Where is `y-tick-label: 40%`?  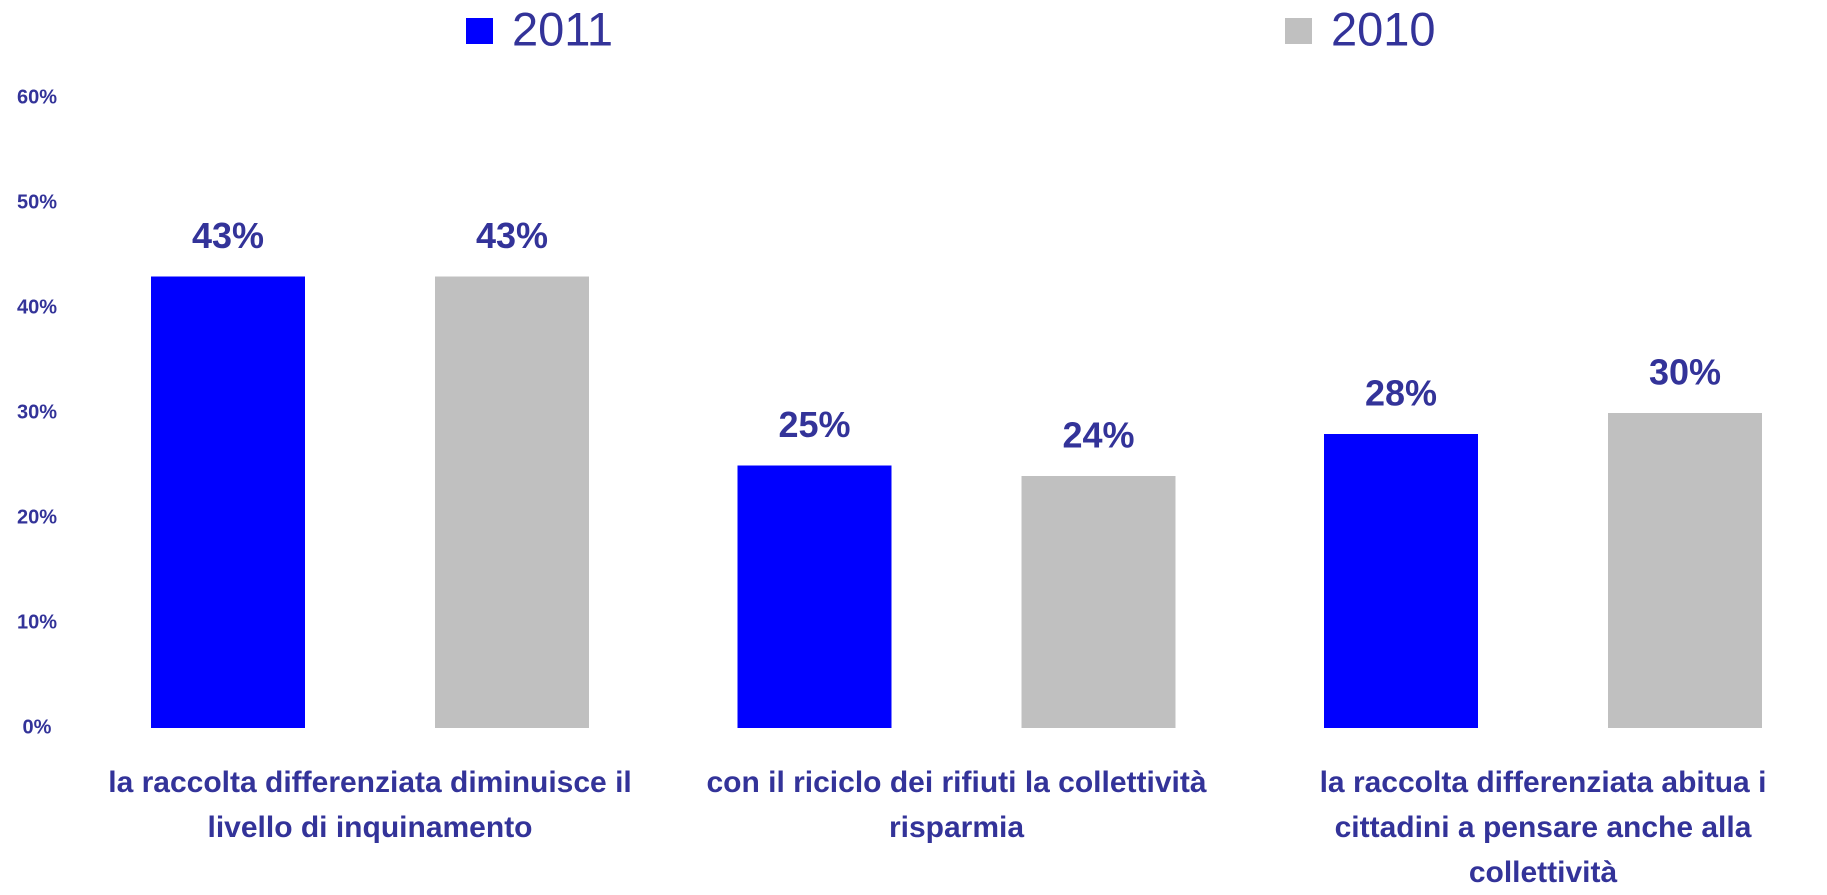
y-tick-label: 40% is located at coordinates (37, 307).